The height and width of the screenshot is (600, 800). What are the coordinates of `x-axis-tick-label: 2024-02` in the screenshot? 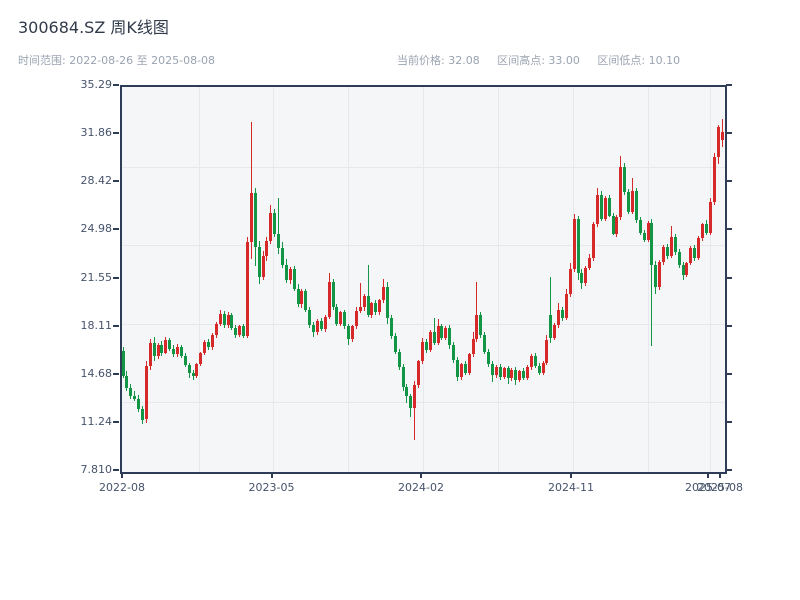 It's located at (421, 487).